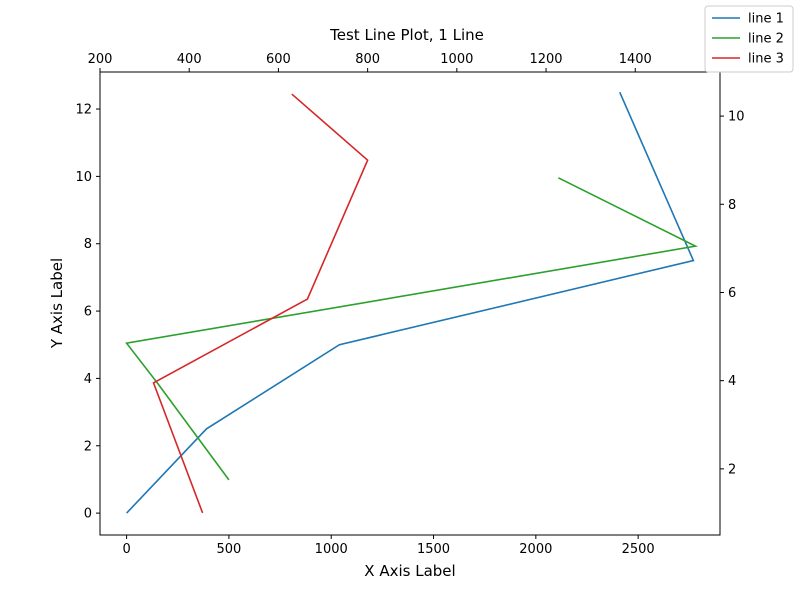 Image resolution: width=800 pixels, height=600 pixels. Describe the element at coordinates (57, 303) in the screenshot. I see `y-axis-label: Y Axis Label` at that location.